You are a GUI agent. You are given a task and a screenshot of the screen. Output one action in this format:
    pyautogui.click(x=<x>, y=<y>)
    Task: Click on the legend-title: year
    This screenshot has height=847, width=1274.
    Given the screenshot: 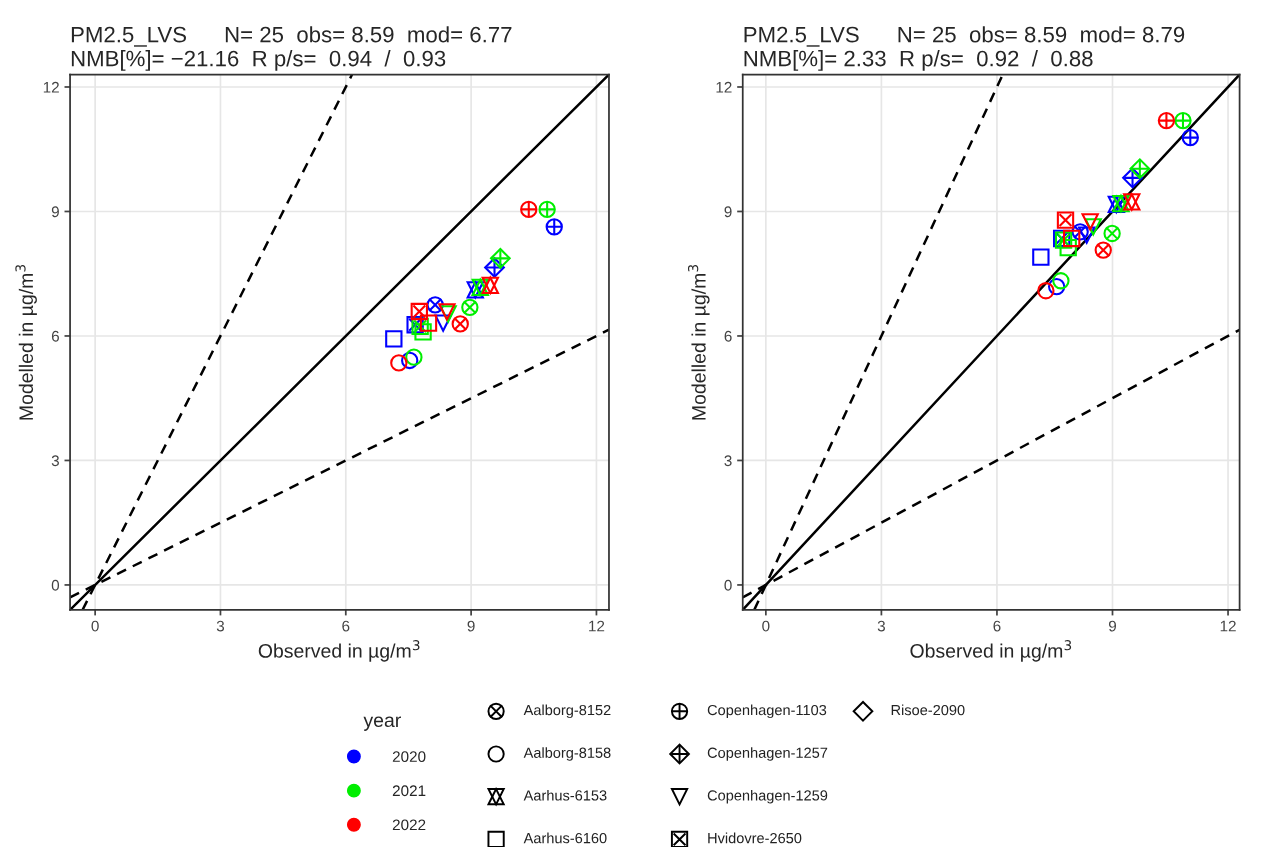 What is the action you would take?
    pyautogui.click(x=382, y=723)
    